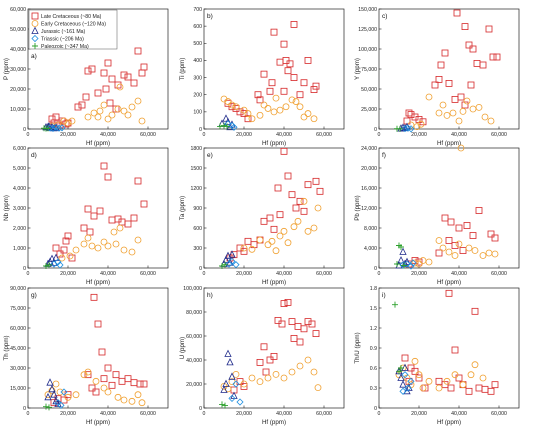 The height and width of the screenshot is (430, 550). What do you see at coordinates (499, 135) in the screenshot?
I see `x-tick-label: 60,000` at bounding box center [499, 135].